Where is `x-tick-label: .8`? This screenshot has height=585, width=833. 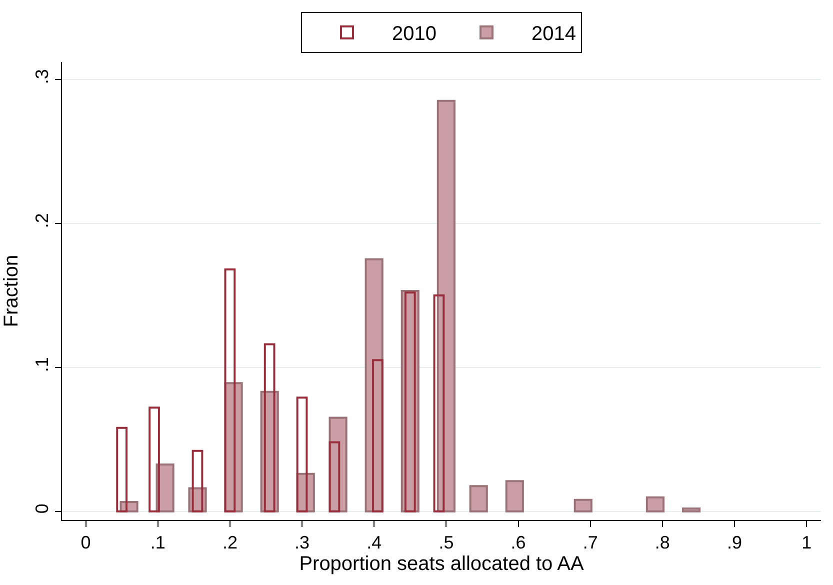
x-tick-label: .8 is located at coordinates (662, 542).